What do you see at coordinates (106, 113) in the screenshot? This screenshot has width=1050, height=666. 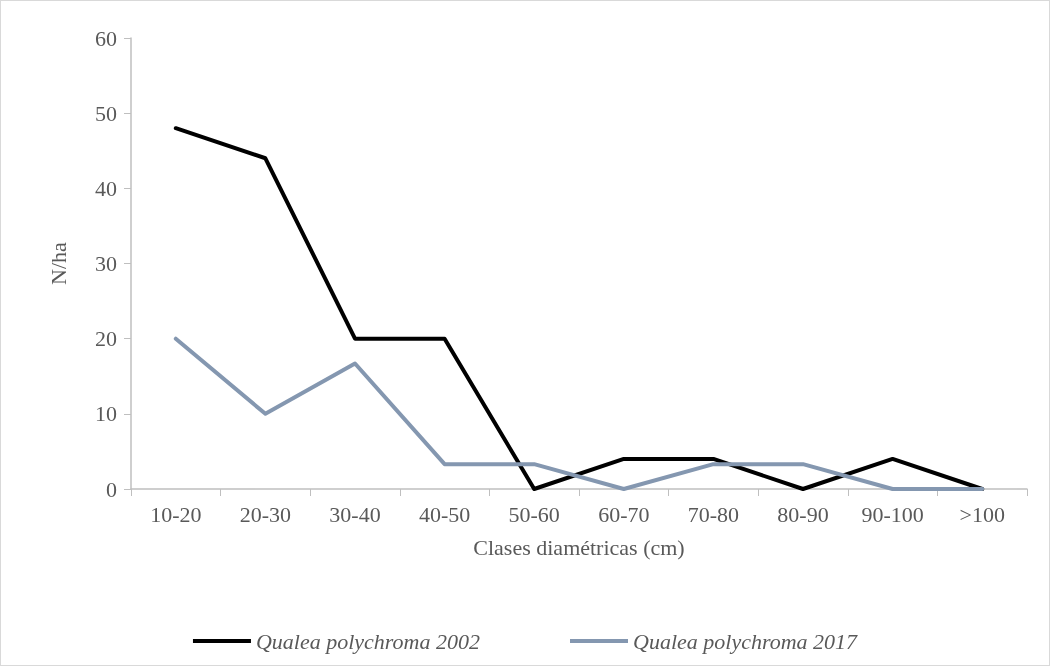 I see `y-tick-label: 50` at bounding box center [106, 113].